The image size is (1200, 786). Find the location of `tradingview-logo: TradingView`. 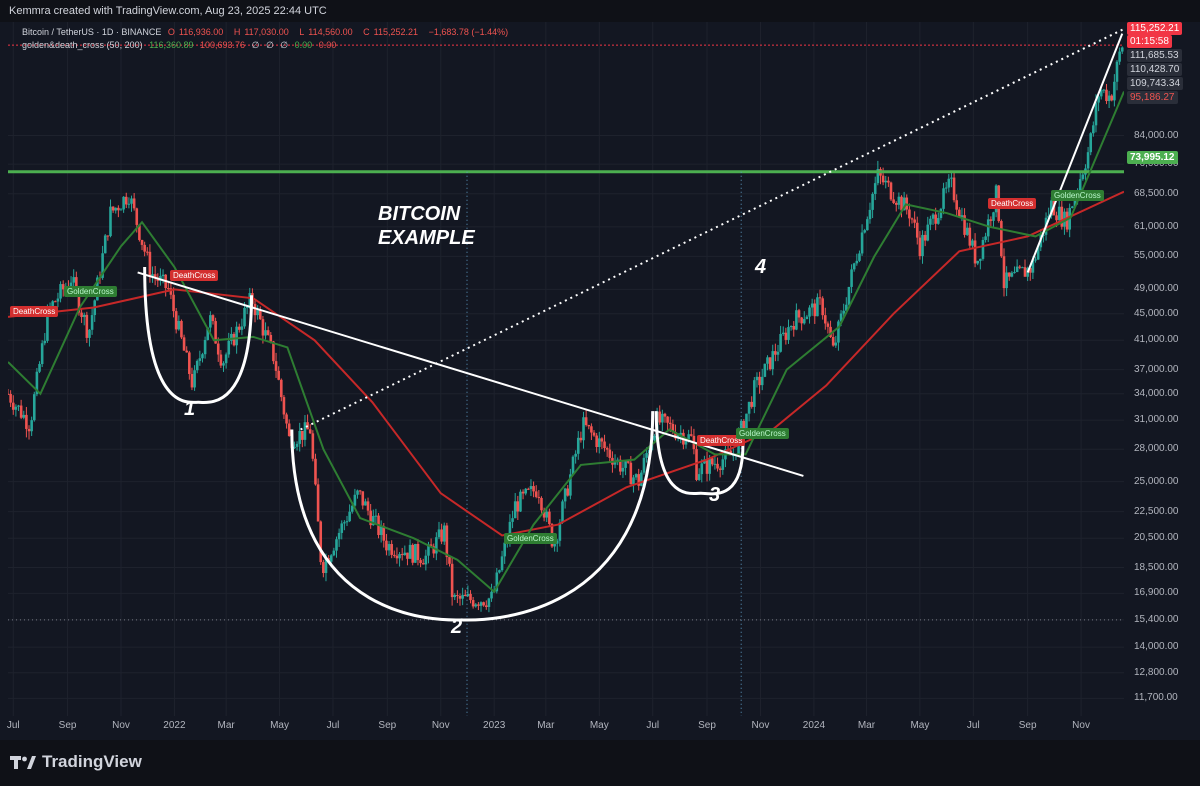

tradingview-logo: TradingView is located at coordinates (76, 762).